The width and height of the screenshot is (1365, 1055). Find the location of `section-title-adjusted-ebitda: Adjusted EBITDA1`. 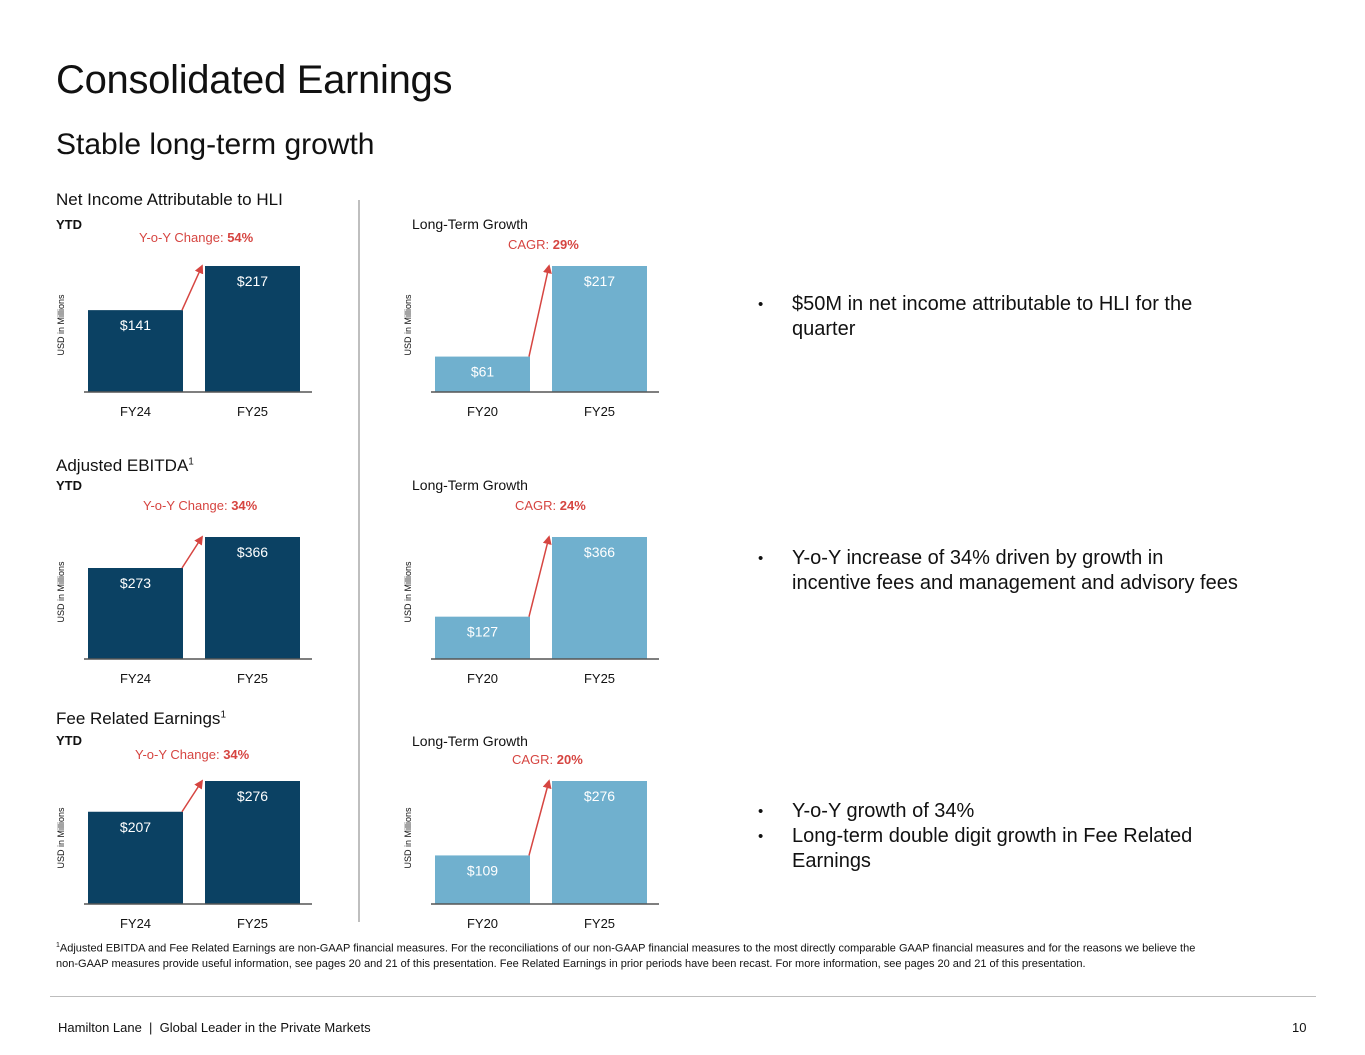

section-title-adjusted-ebitda: Adjusted EBITDA1 is located at coordinates (125, 465).